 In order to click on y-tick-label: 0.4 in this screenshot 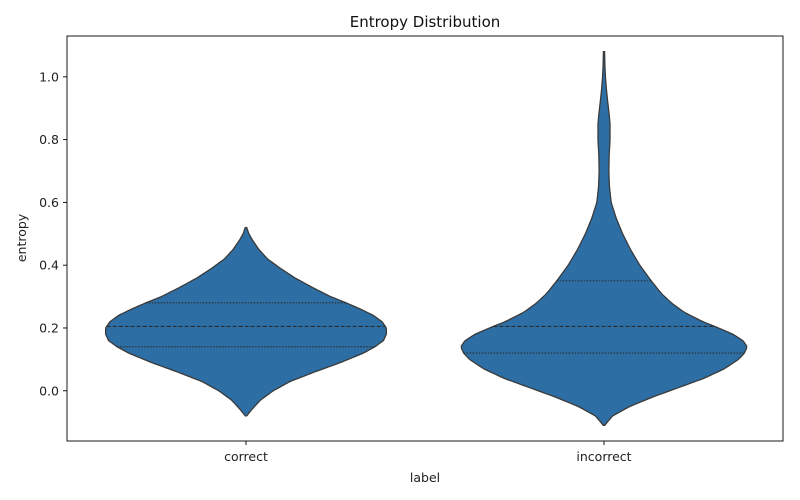, I will do `click(49, 265)`.